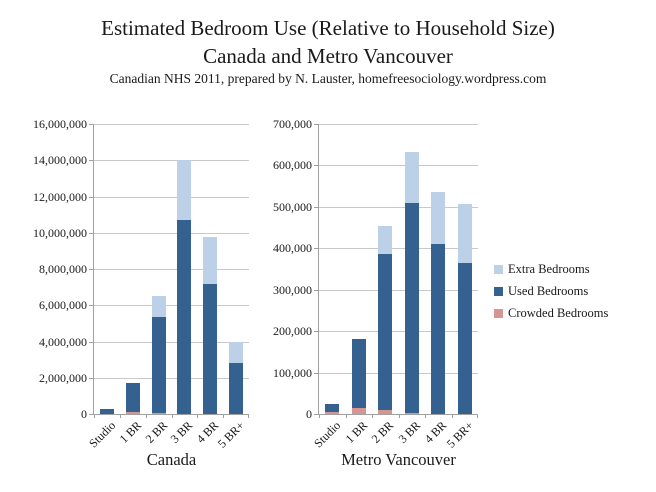 This screenshot has width=656, height=492. I want to click on legend-label: Extra Bedrooms, so click(549, 269).